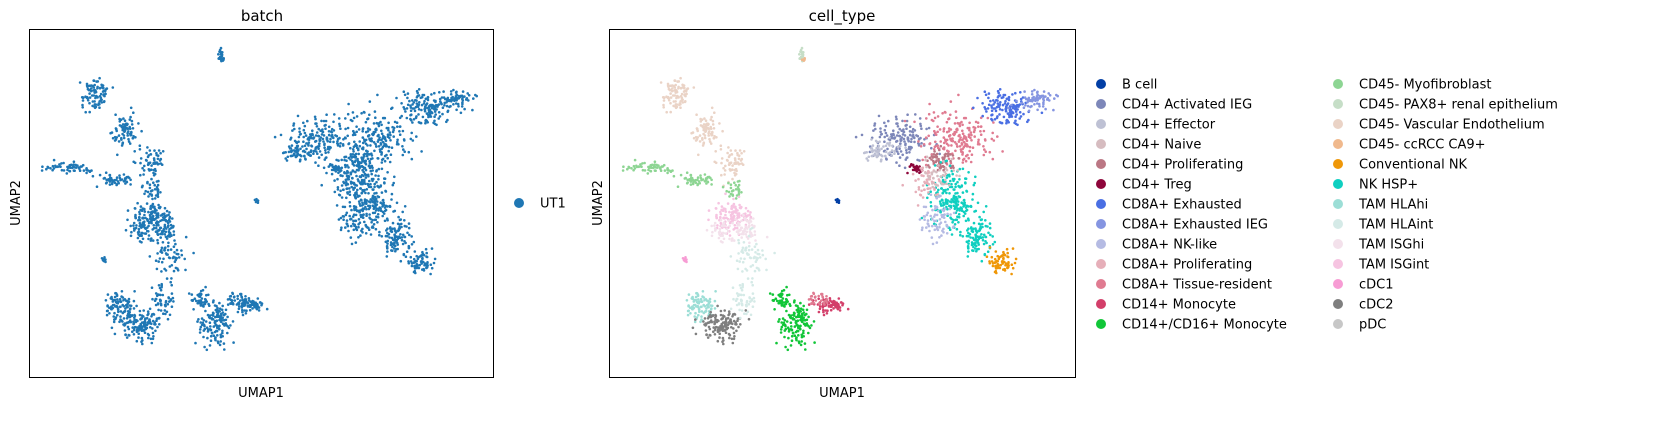  What do you see at coordinates (261, 393) in the screenshot?
I see `batch-x-axis-label: UMAP1` at bounding box center [261, 393].